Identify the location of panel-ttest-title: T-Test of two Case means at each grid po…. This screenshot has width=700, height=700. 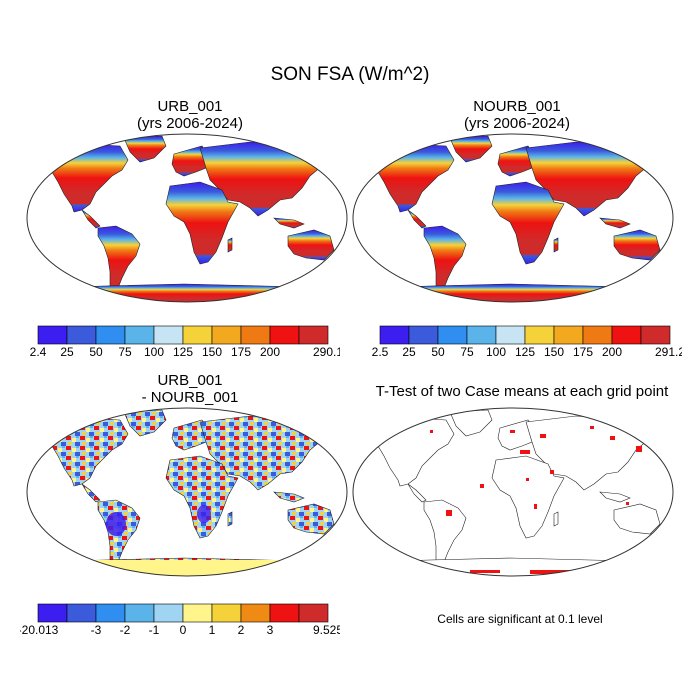
(522, 391).